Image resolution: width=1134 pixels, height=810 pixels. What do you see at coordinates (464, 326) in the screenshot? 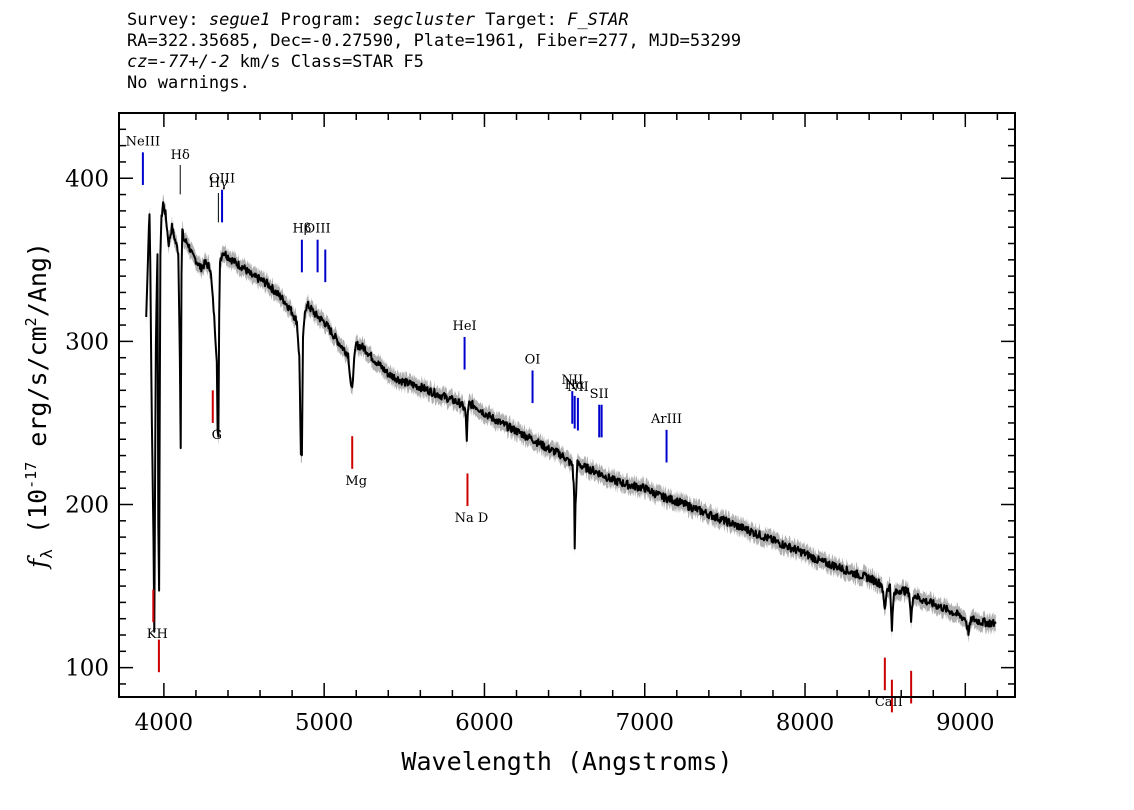
I see `emission-line-label: HeI` at bounding box center [464, 326].